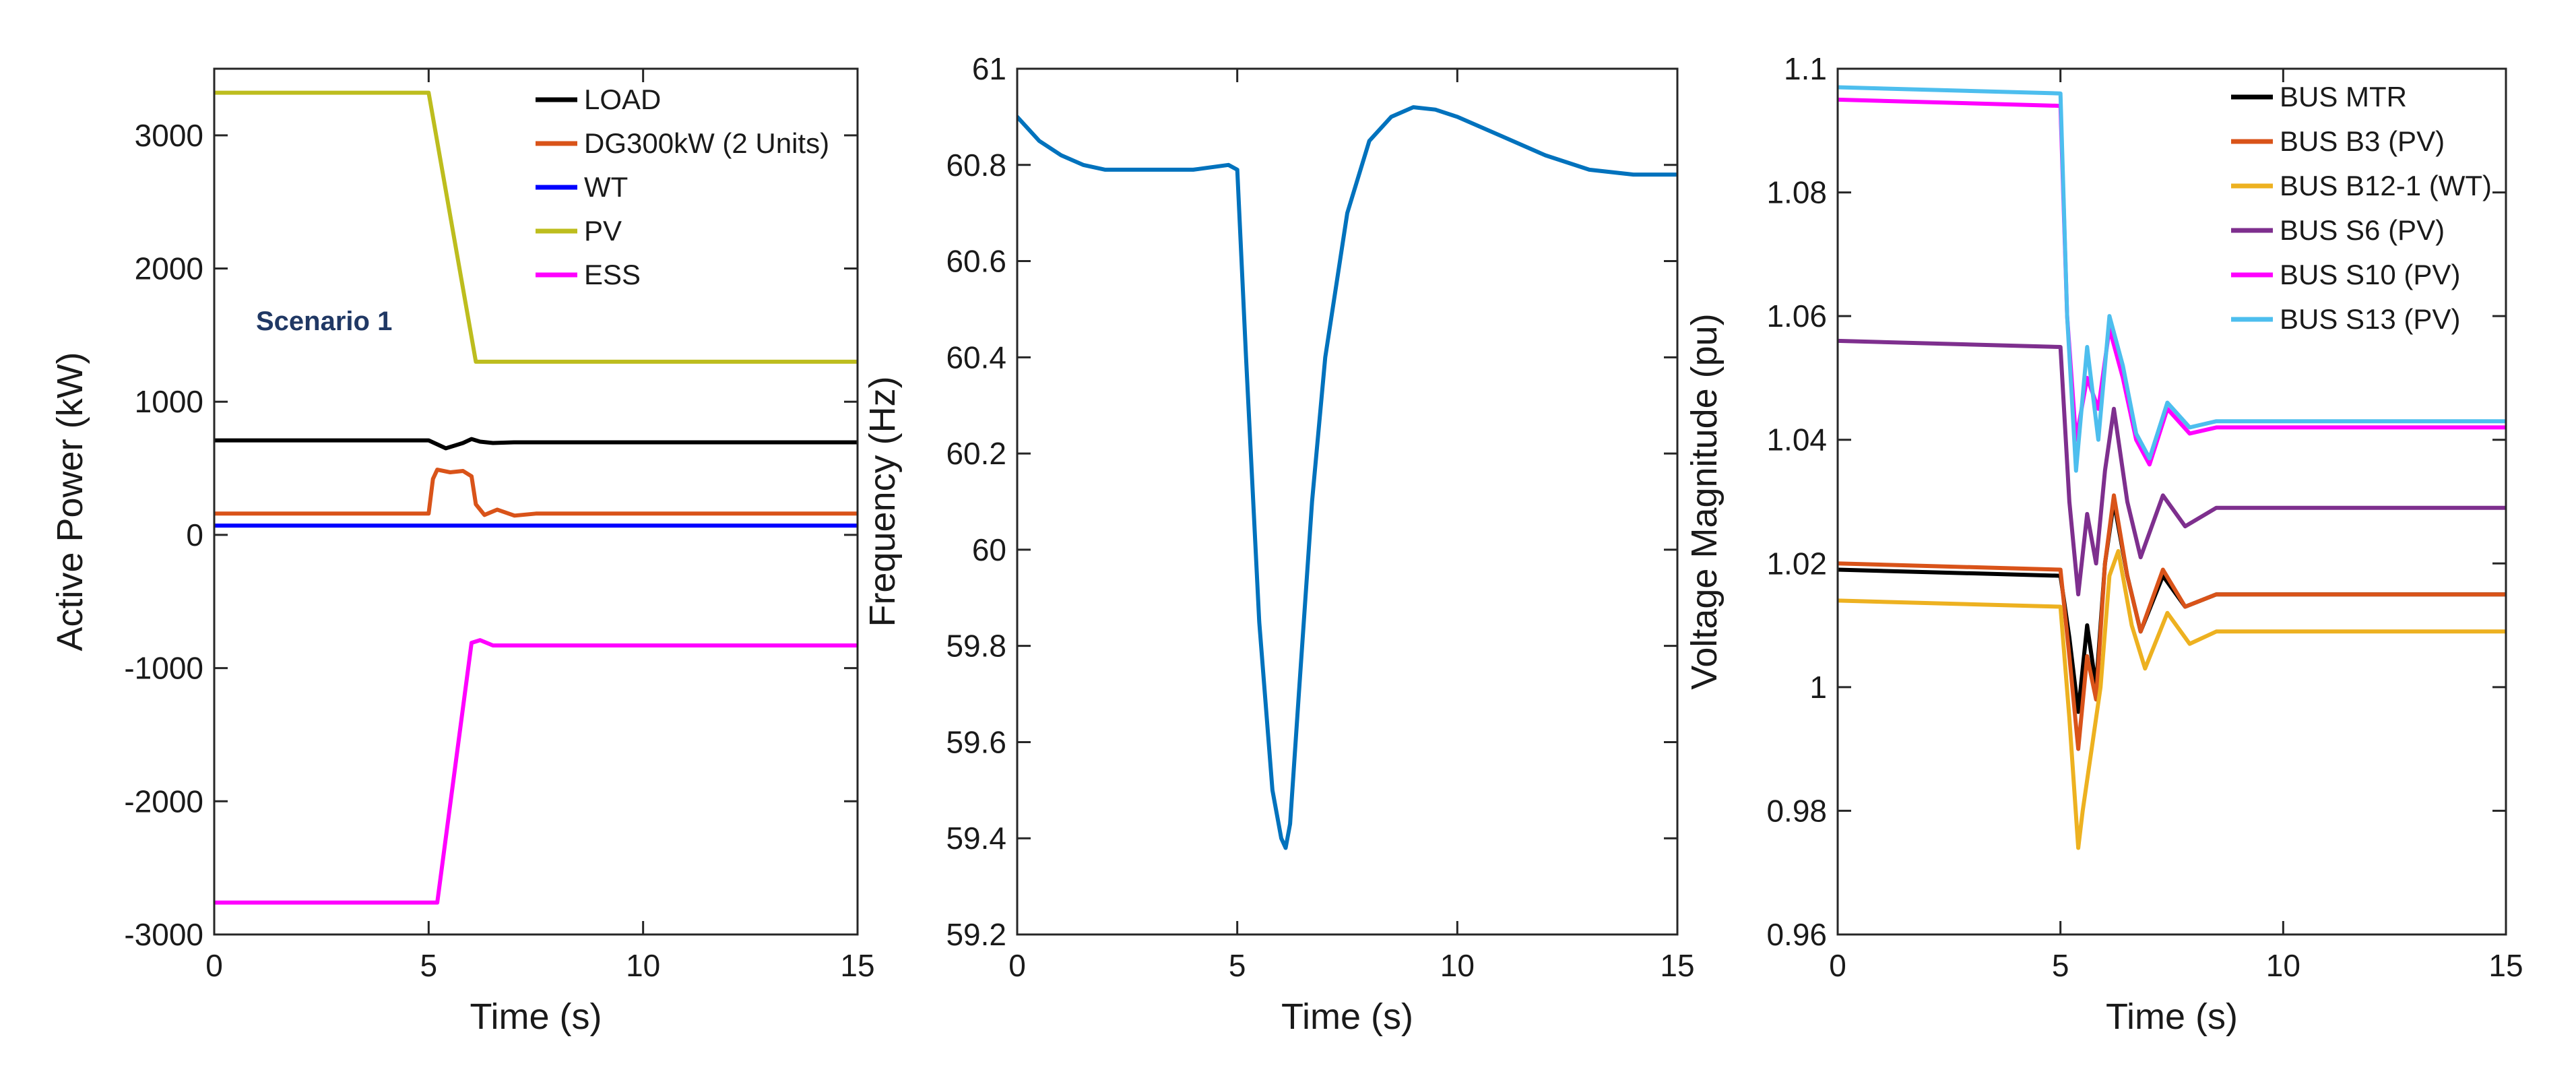 This screenshot has height=1078, width=2576. What do you see at coordinates (989, 68) in the screenshot?
I see `y-tick-label: 61` at bounding box center [989, 68].